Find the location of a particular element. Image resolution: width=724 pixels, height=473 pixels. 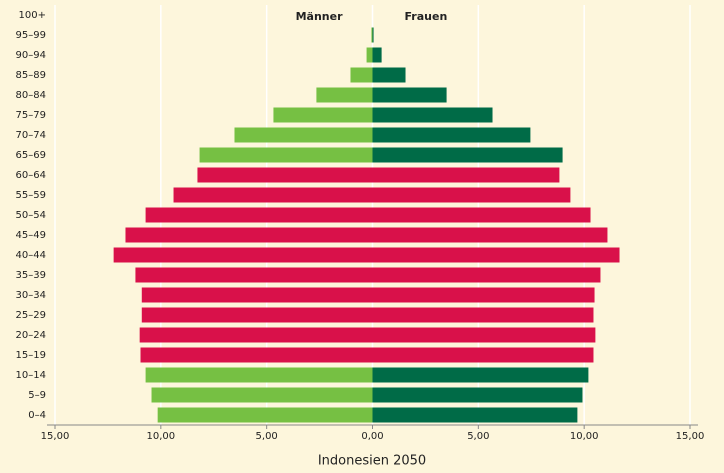

y-tick-label: 20–24 is located at coordinates (31, 335).